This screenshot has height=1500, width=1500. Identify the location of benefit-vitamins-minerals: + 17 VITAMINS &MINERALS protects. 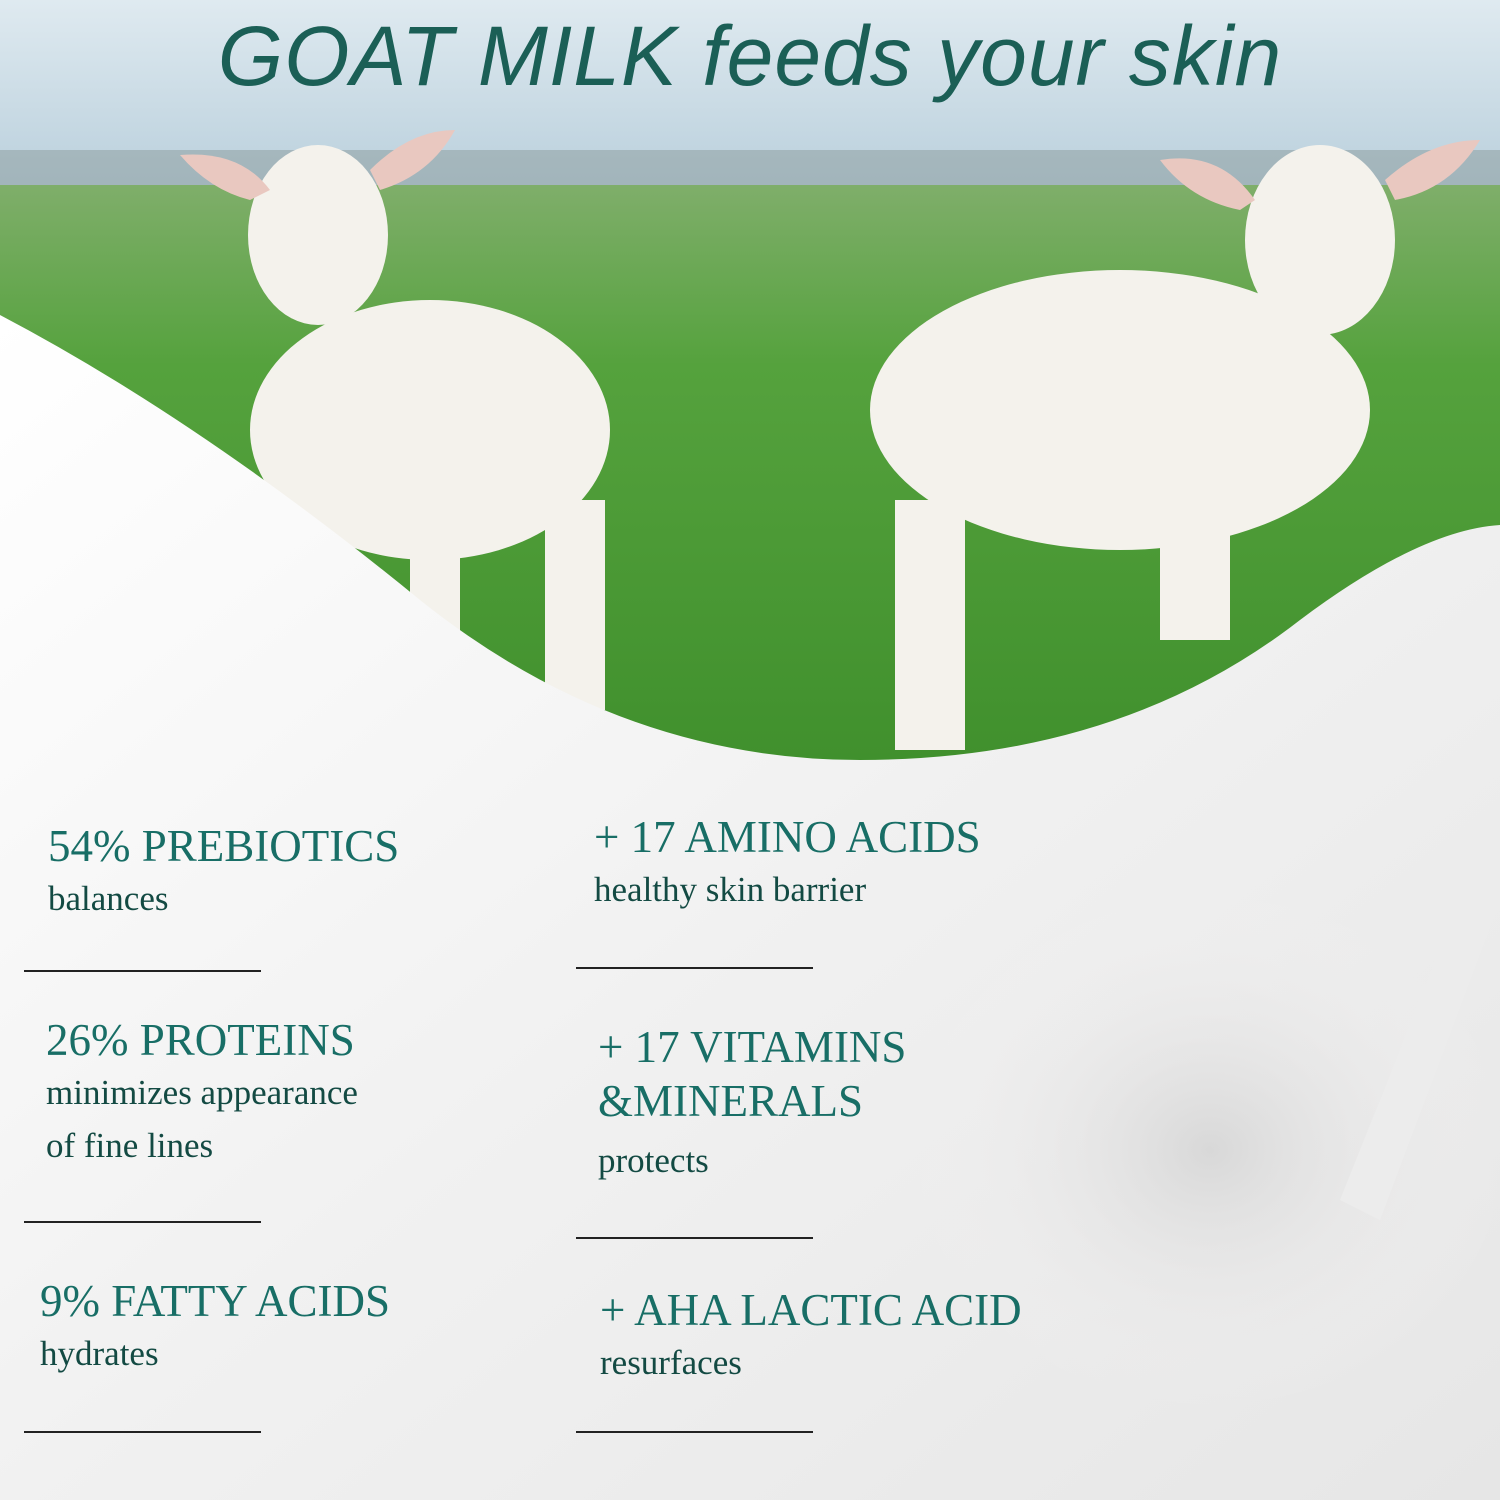
(752, 1100).